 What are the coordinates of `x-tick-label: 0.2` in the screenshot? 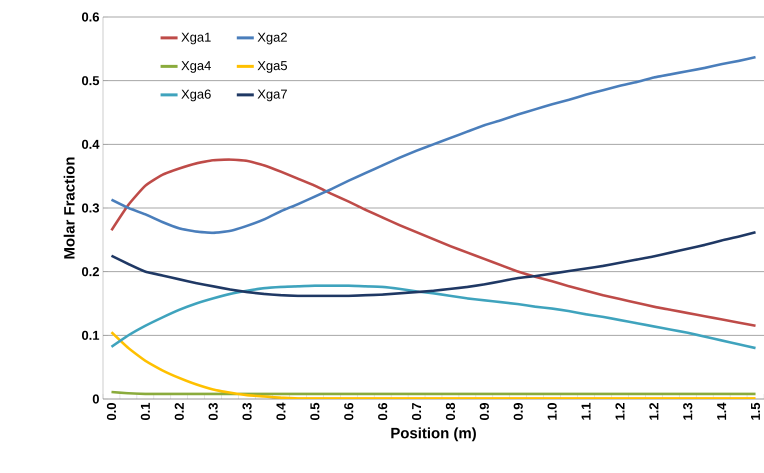 It's located at (179, 411).